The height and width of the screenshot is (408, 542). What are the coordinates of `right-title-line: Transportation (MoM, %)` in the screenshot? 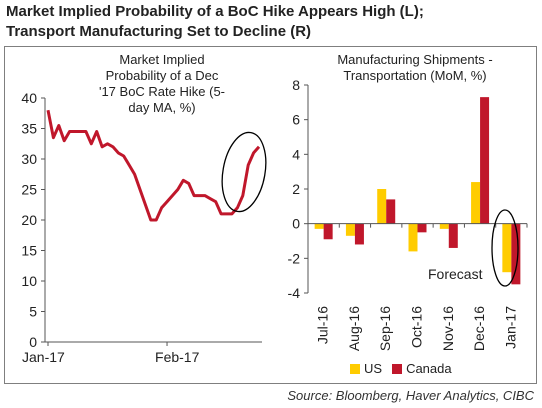 It's located at (415, 75).